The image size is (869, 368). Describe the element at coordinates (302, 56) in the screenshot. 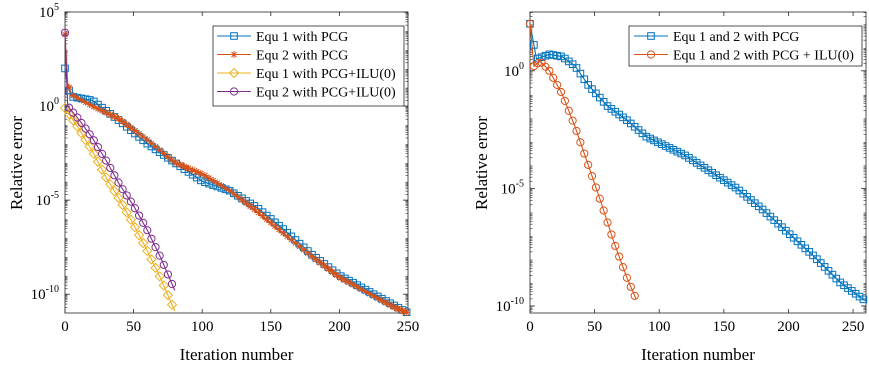

I see `legend-label-2: Equ 2 with PCG` at that location.